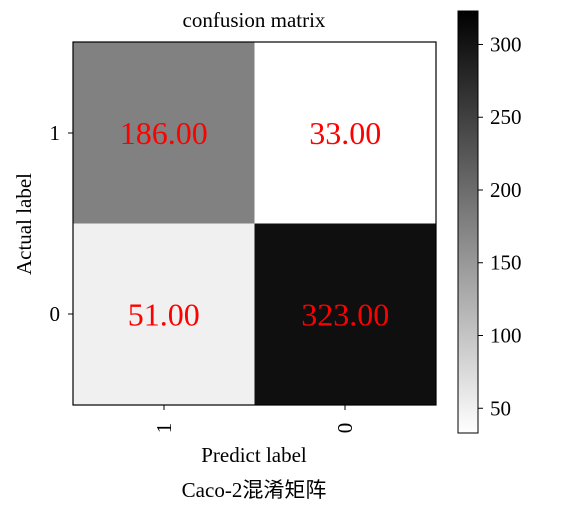 The width and height of the screenshot is (582, 522). I want to click on x-tick-label-0: 0, so click(345, 428).